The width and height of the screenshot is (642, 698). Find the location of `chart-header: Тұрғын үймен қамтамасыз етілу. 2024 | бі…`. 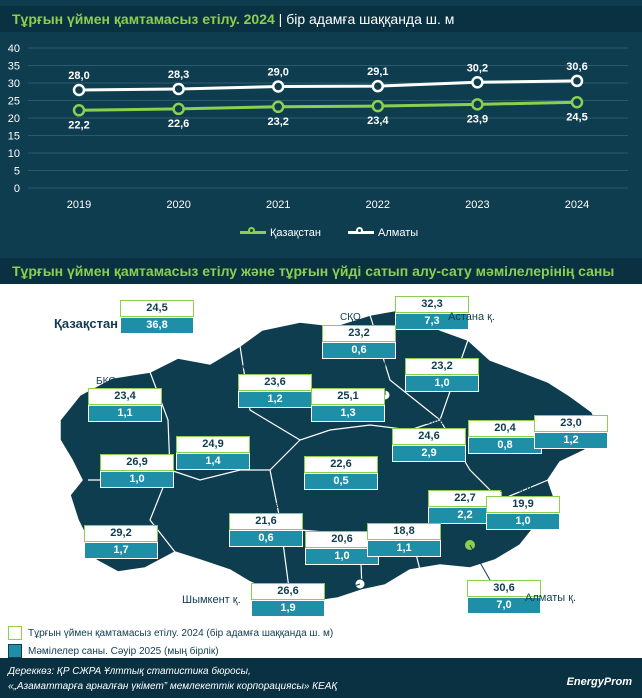

chart-header: Тұрғын үймен қамтамасыз етілу. 2024 | бі… is located at coordinates (321, 19).